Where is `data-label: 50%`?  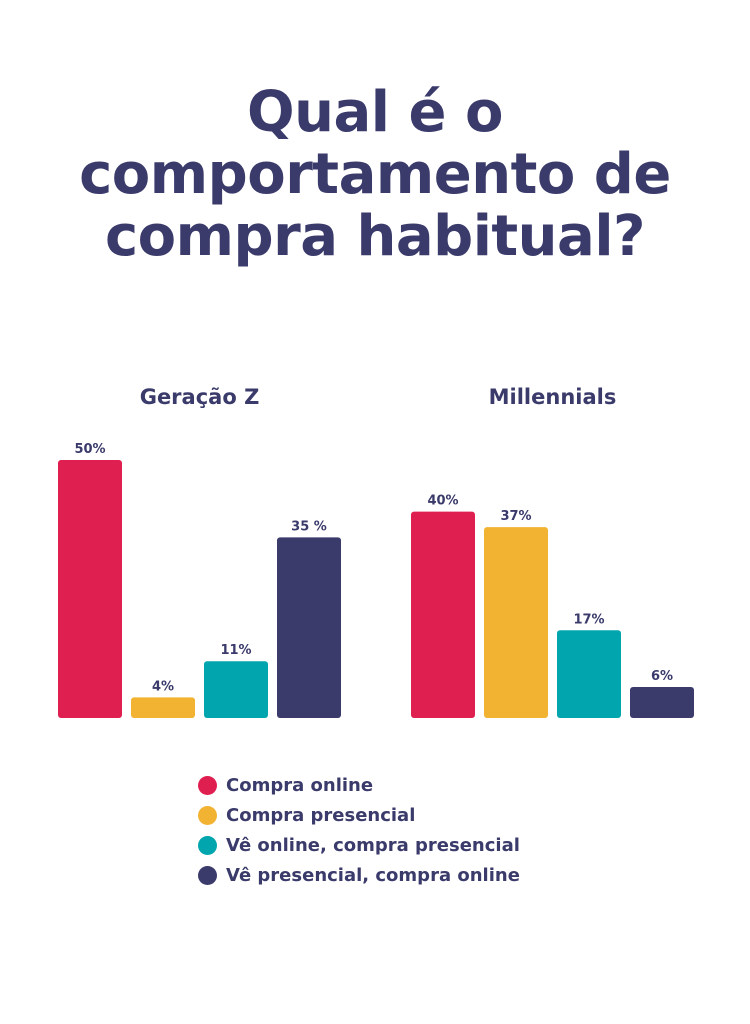 data-label: 50% is located at coordinates (89, 449).